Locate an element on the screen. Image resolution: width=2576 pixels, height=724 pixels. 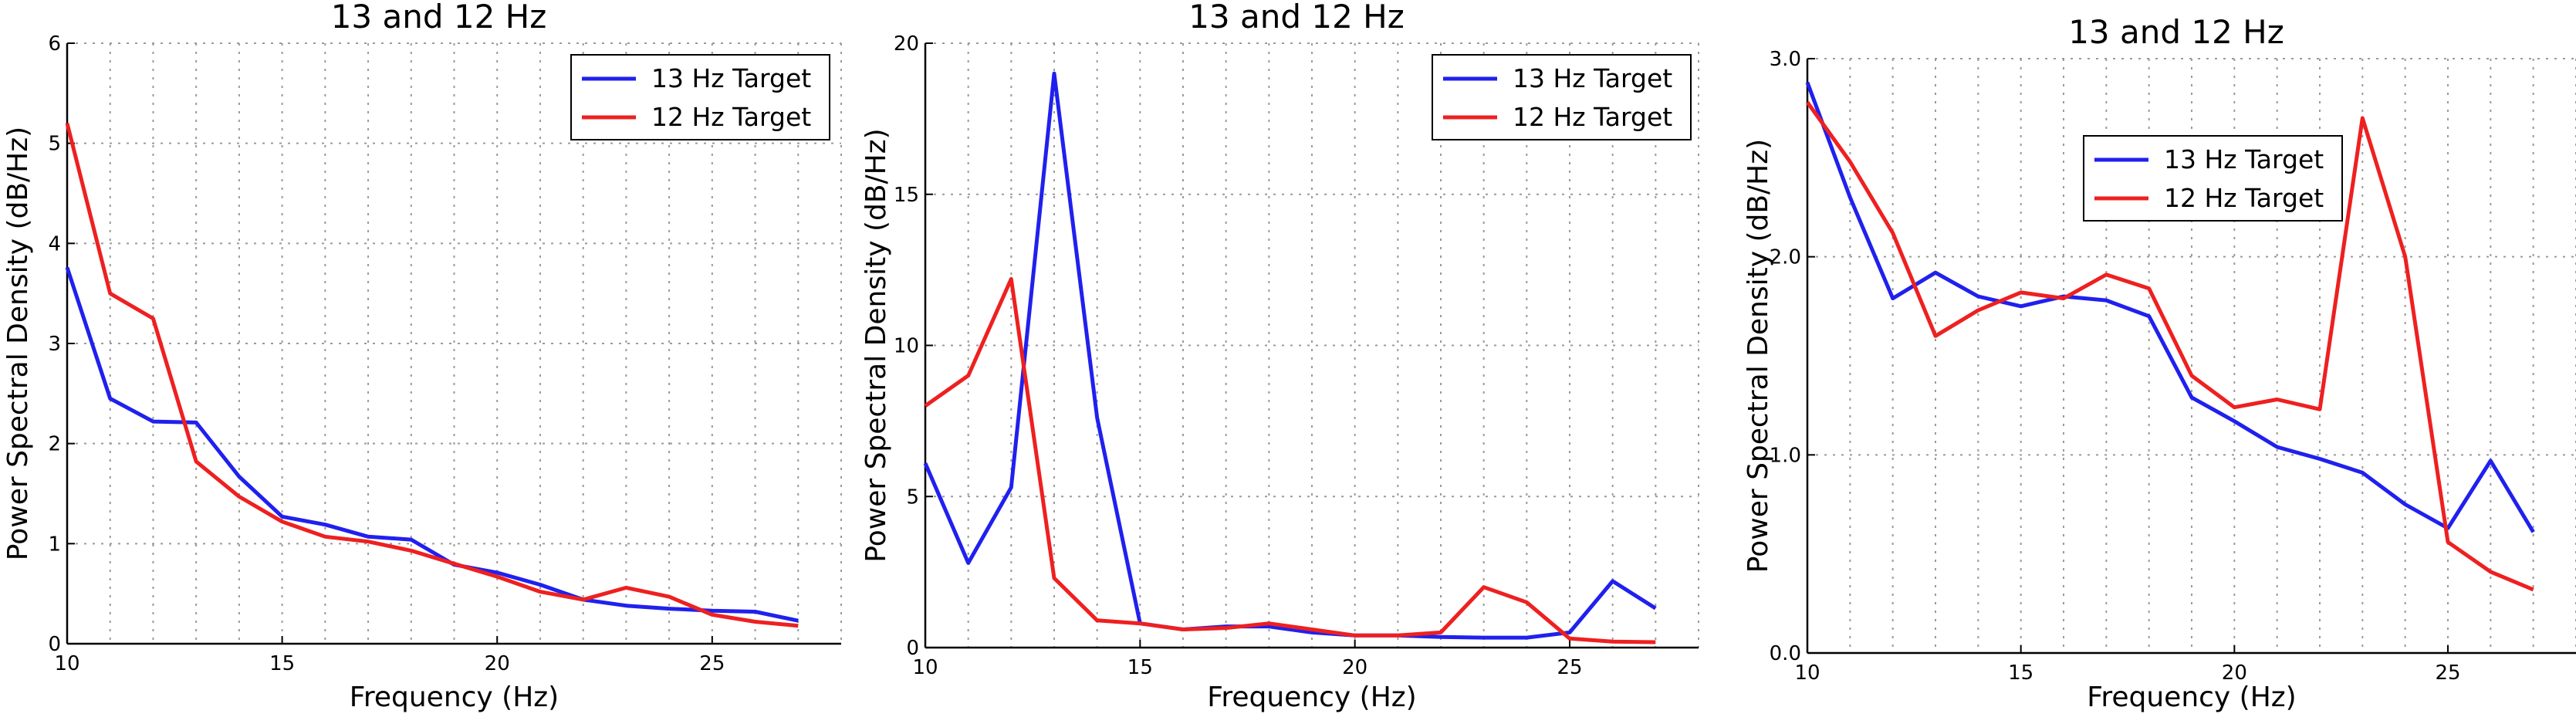
y-tick-label: 4 is located at coordinates (54, 243).